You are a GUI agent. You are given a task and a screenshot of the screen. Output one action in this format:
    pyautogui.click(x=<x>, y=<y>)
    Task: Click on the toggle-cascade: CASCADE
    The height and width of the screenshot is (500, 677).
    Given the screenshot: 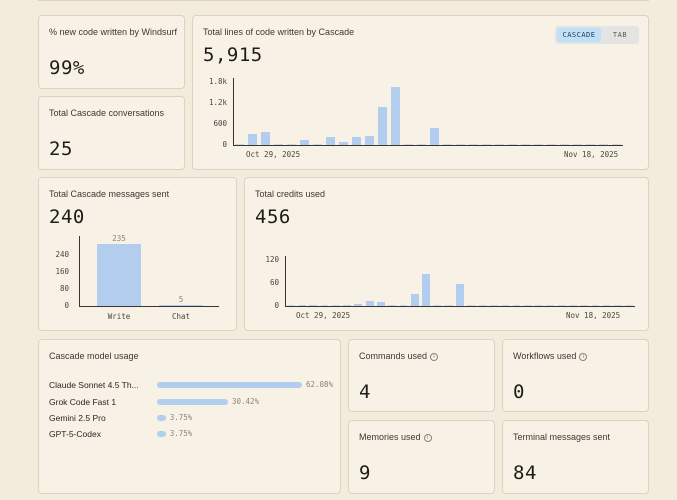 What is the action you would take?
    pyautogui.click(x=579, y=35)
    